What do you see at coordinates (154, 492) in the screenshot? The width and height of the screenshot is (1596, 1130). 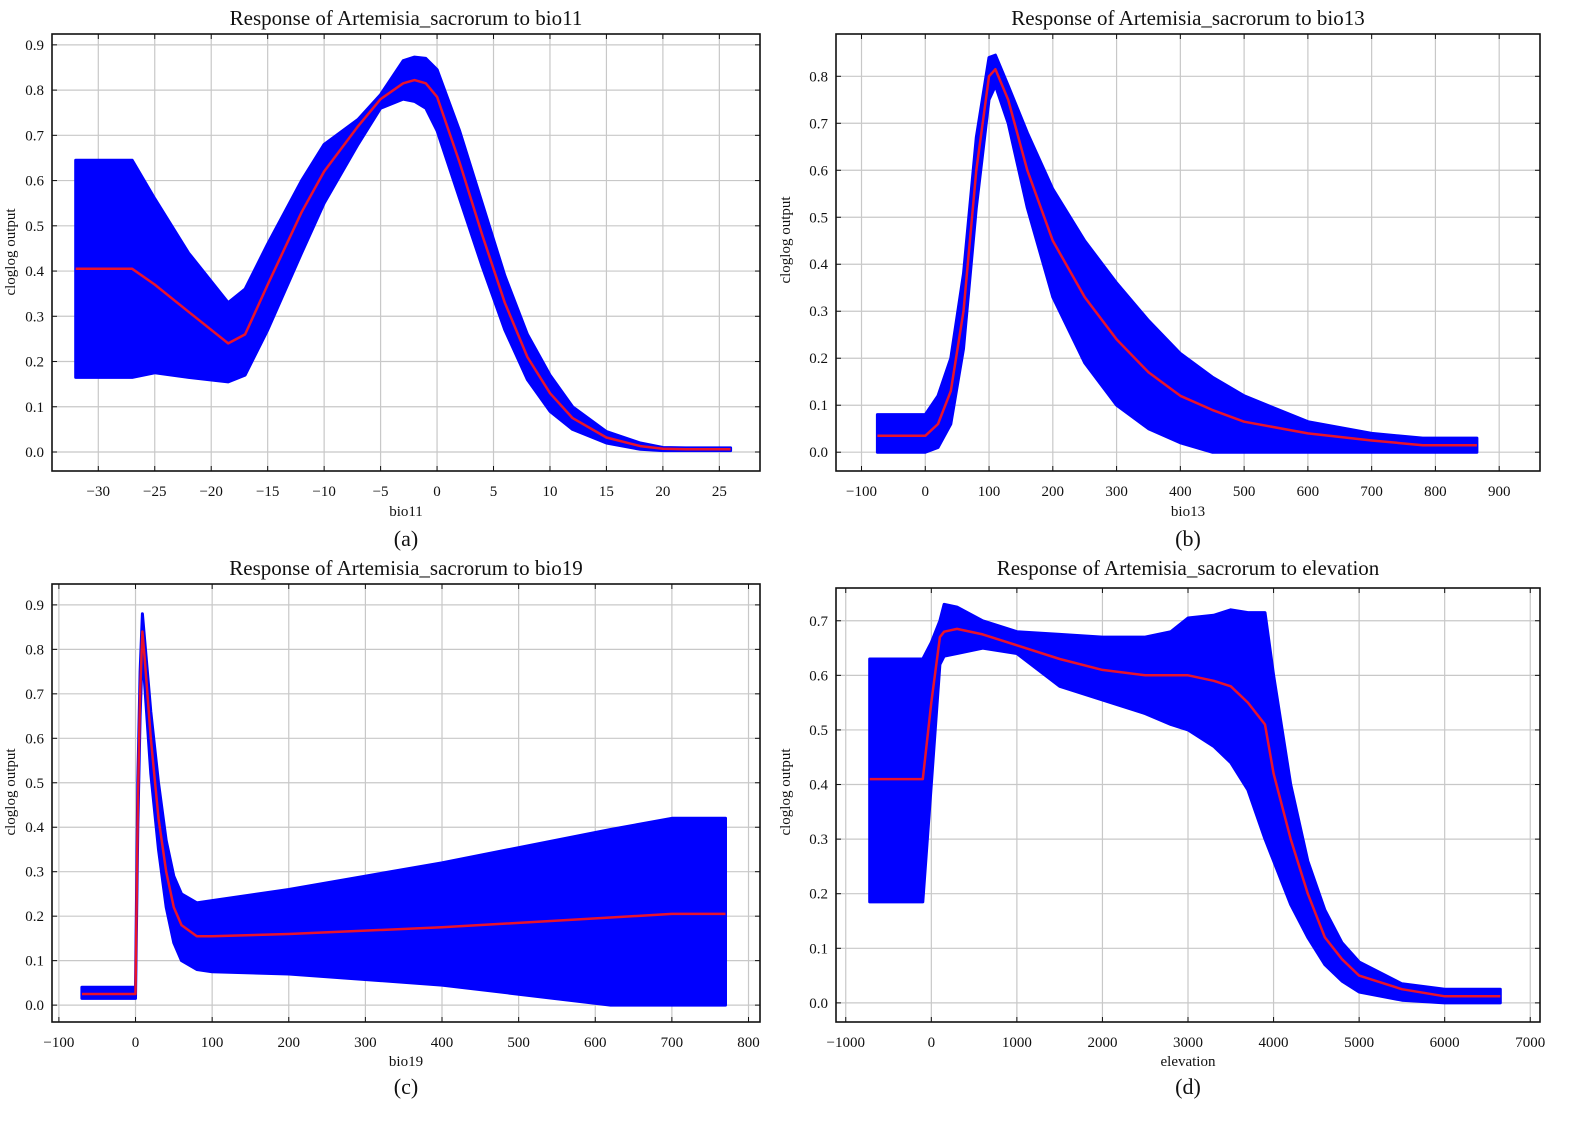 I see `x-tick-label: −25` at bounding box center [154, 492].